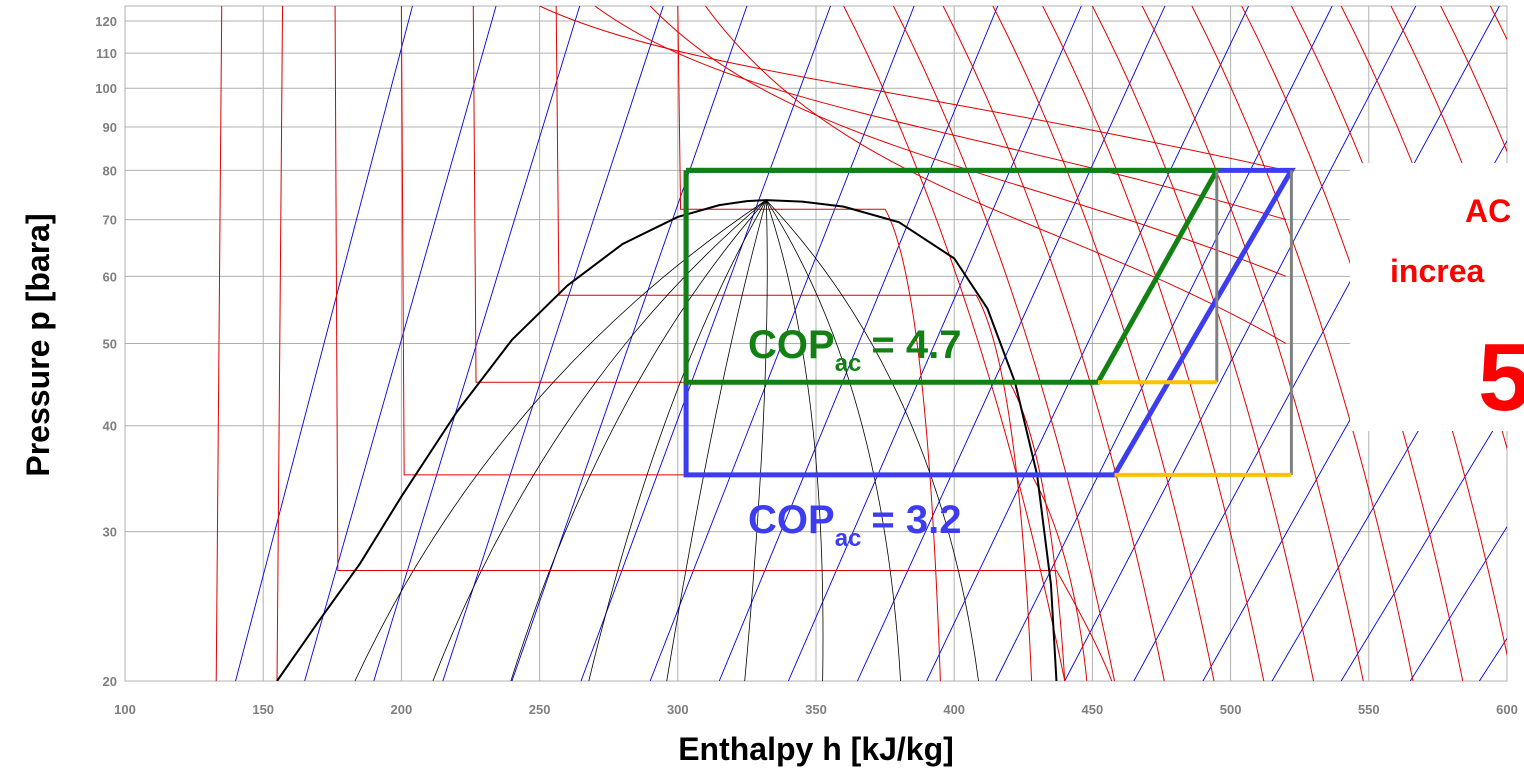 The height and width of the screenshot is (771, 1524). I want to click on y-tick-label: 70, so click(110, 220).